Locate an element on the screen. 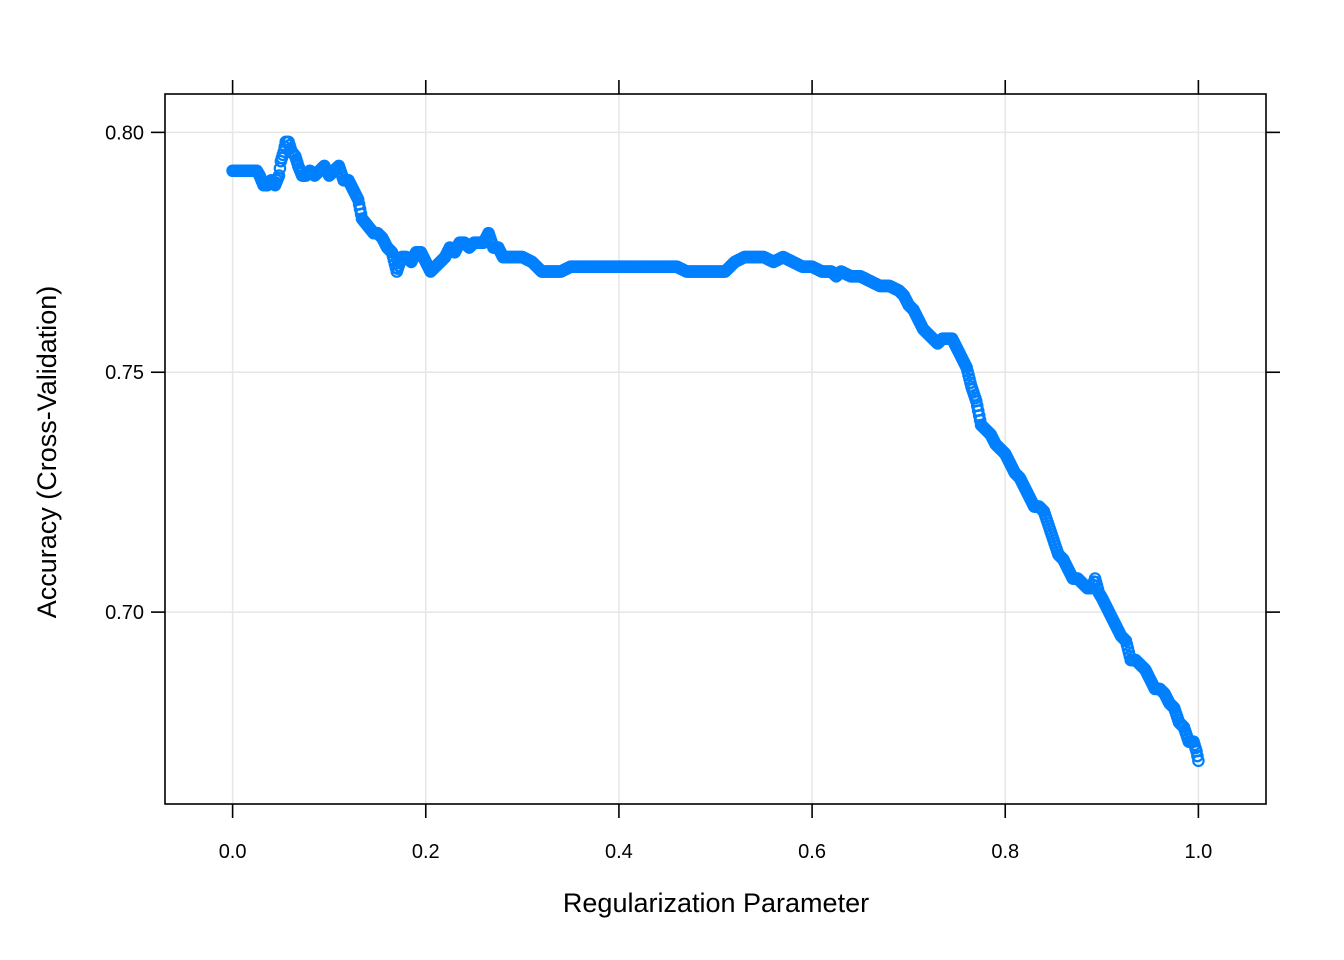  x-tick-label: 0.4 is located at coordinates (619, 852).